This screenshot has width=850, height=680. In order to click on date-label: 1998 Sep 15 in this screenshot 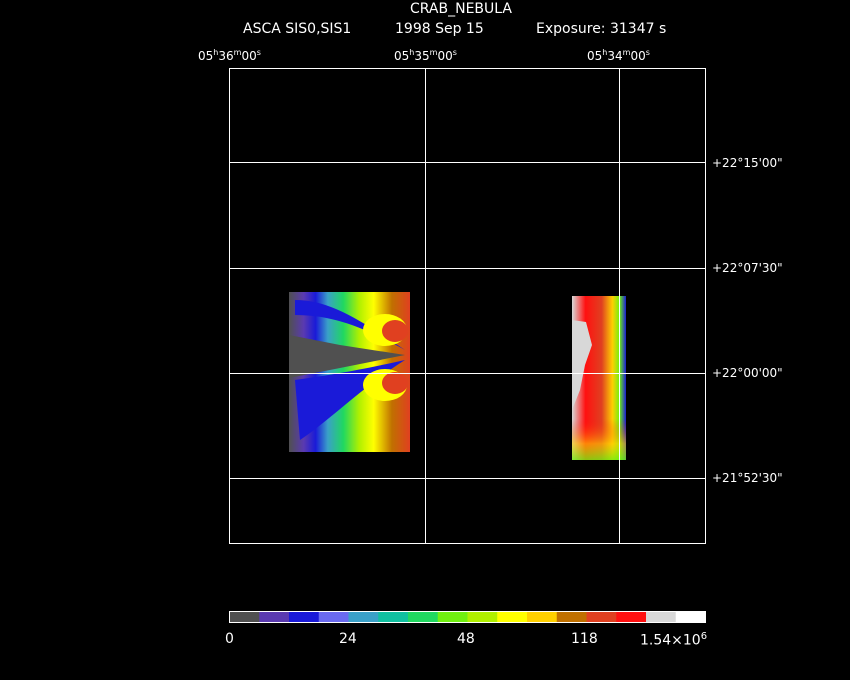, I will do `click(439, 29)`.